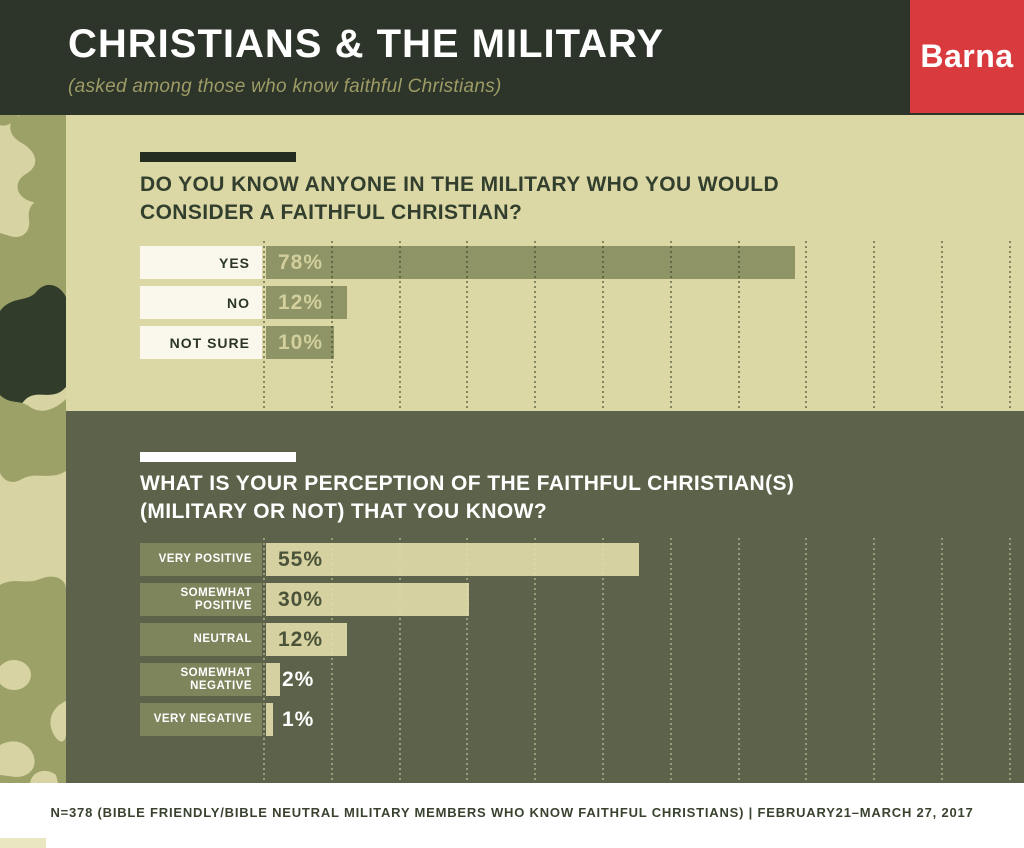 This screenshot has width=1024, height=848. Describe the element at coordinates (366, 44) in the screenshot. I see `page-title: CHRISTIANS & THE MILITARY` at that location.